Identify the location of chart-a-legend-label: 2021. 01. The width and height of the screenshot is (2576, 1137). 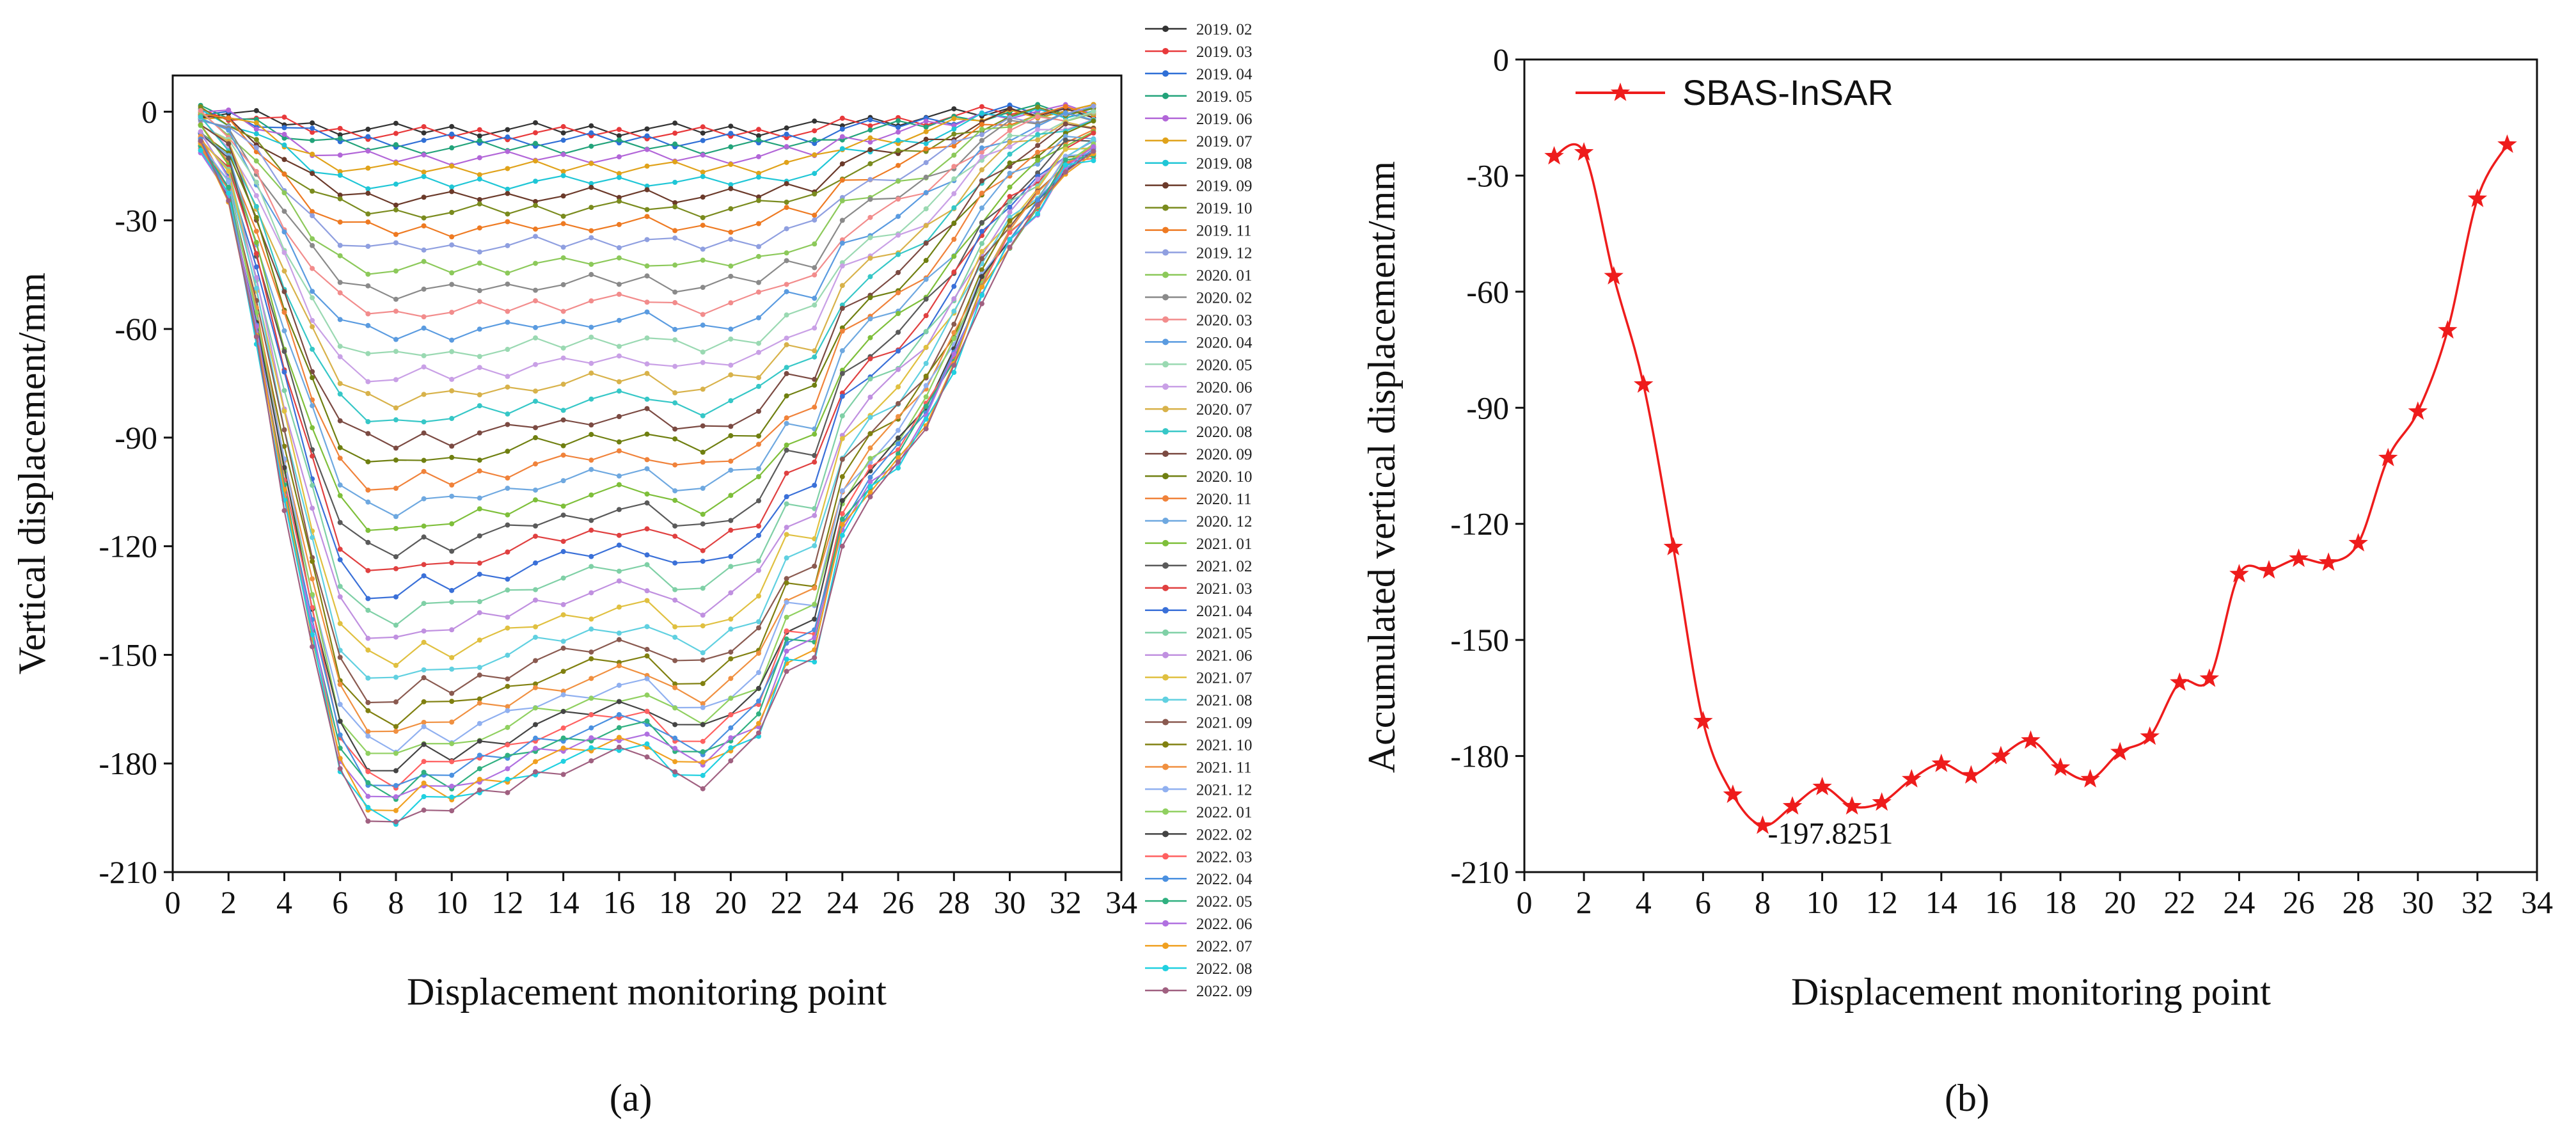
(1224, 544).